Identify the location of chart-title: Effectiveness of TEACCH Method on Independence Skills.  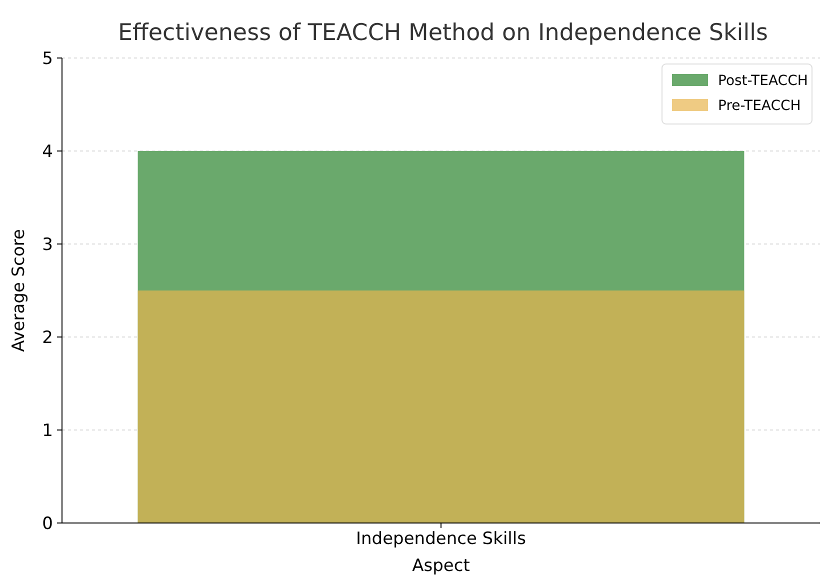
(443, 33).